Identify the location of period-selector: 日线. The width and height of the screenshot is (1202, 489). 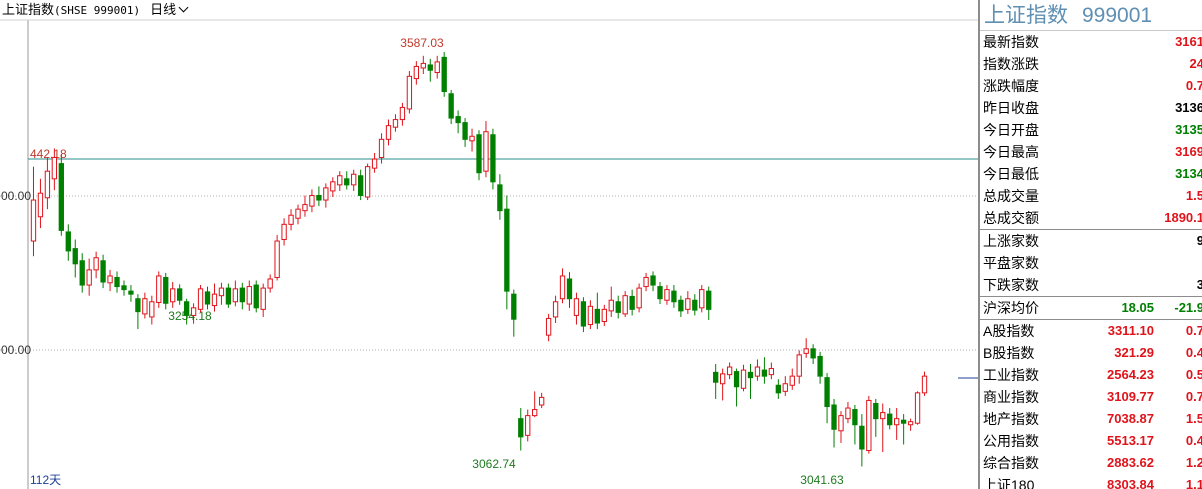
(169, 9).